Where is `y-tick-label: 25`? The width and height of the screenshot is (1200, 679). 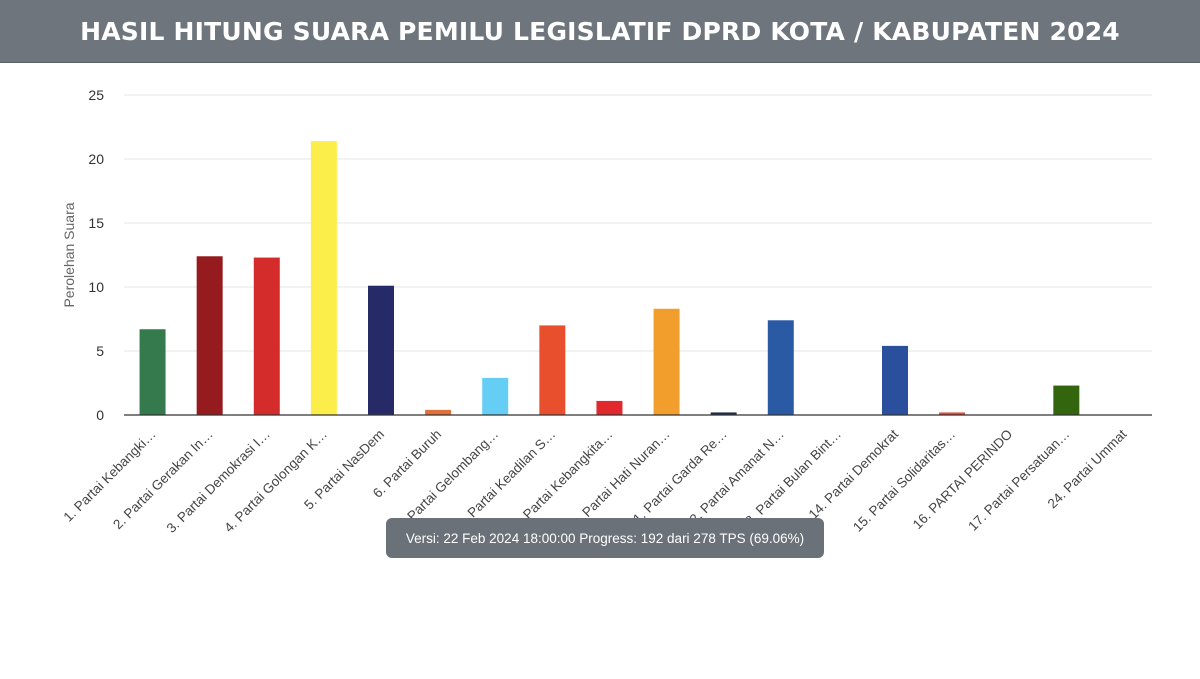 y-tick-label: 25 is located at coordinates (96, 95).